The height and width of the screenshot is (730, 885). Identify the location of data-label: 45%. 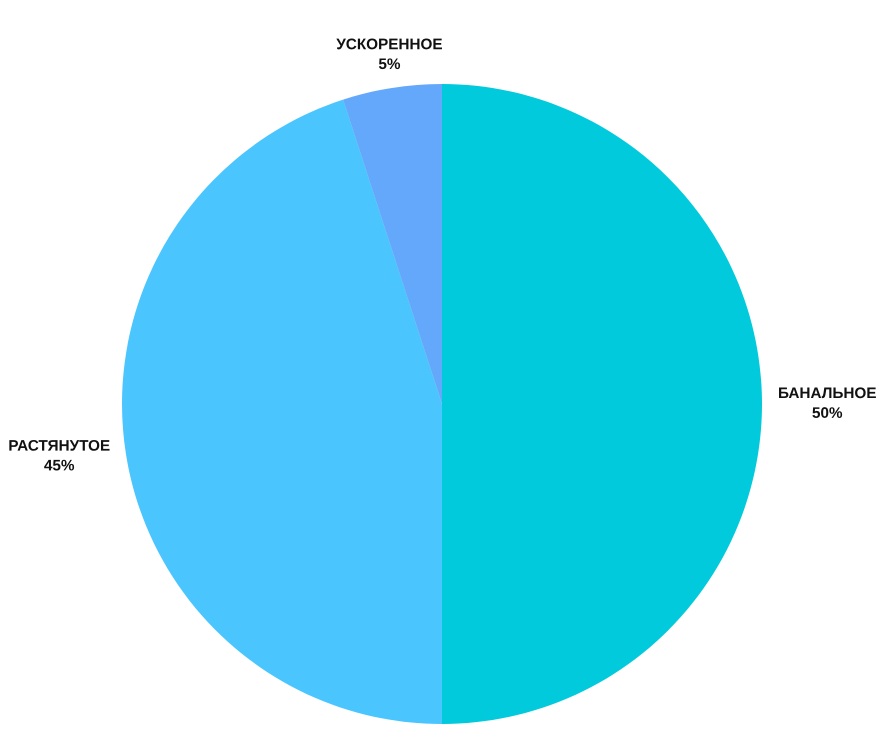
(59, 465).